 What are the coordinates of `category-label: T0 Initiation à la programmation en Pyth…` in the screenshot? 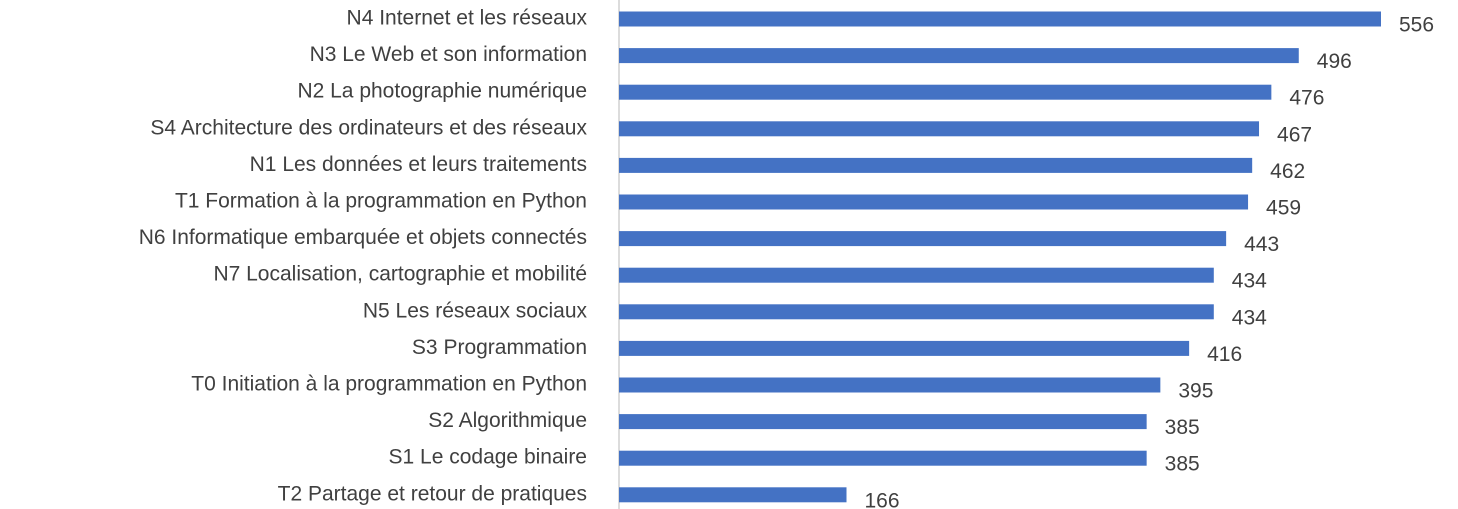 It's located at (389, 384).